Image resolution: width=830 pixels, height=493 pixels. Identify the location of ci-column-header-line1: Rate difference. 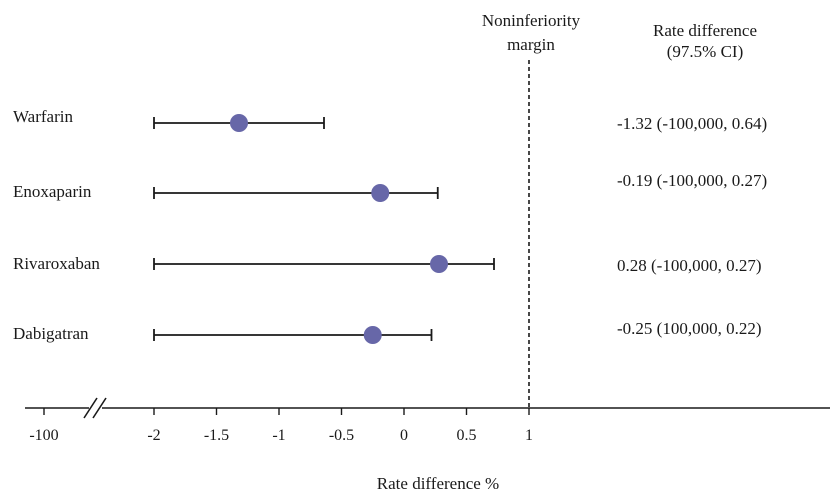
(705, 30).